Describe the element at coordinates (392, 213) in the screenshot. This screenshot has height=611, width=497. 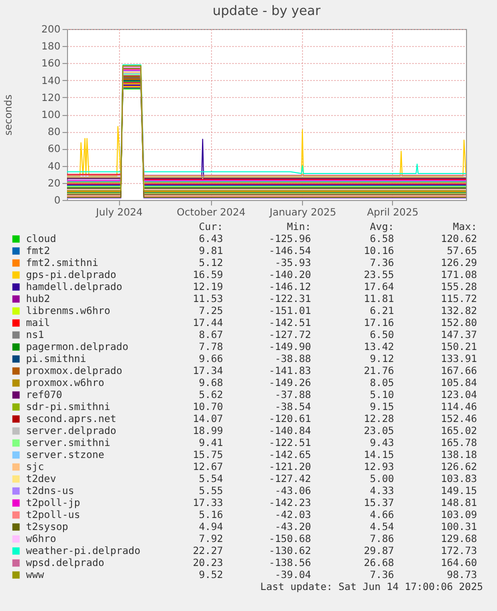
I see `x-tick-label: April 2025` at that location.